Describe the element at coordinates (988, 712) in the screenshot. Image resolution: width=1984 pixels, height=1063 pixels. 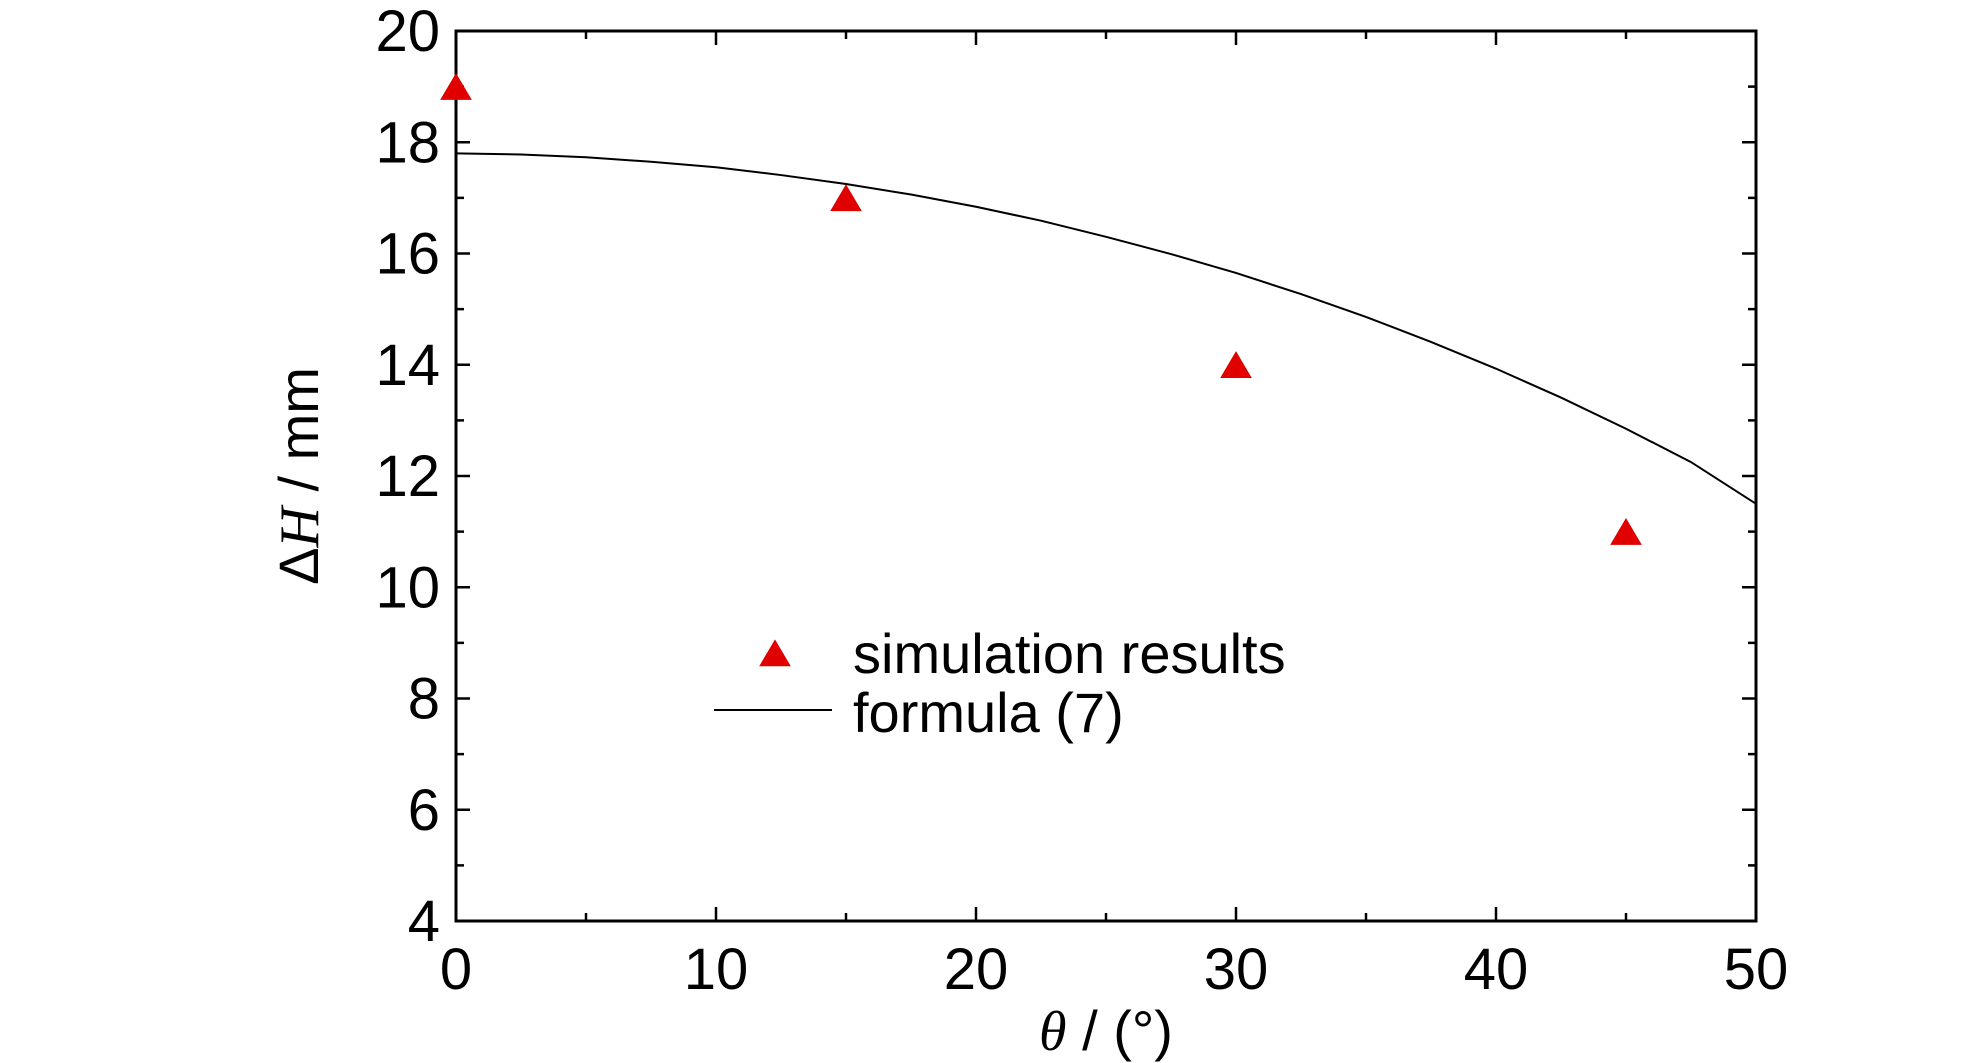
I see `legend-label-formula: formula (7)` at that location.